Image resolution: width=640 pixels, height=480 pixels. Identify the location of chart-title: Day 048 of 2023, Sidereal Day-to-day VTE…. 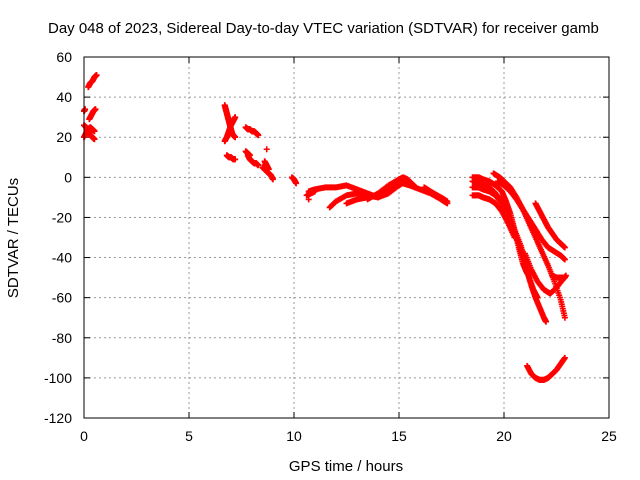
(323, 28).